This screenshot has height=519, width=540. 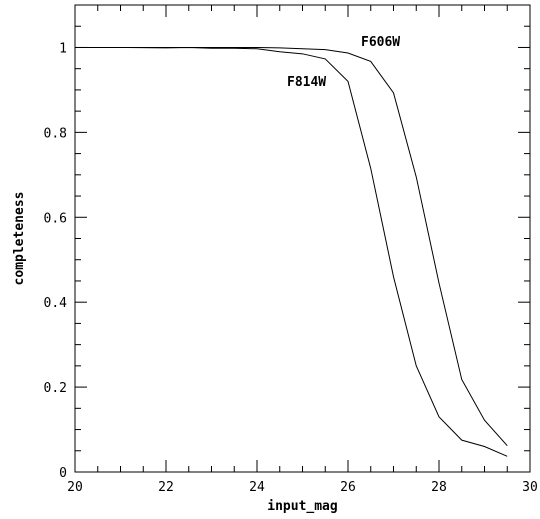 What do you see at coordinates (55, 218) in the screenshot?
I see `y-tick-label: 0.6` at bounding box center [55, 218].